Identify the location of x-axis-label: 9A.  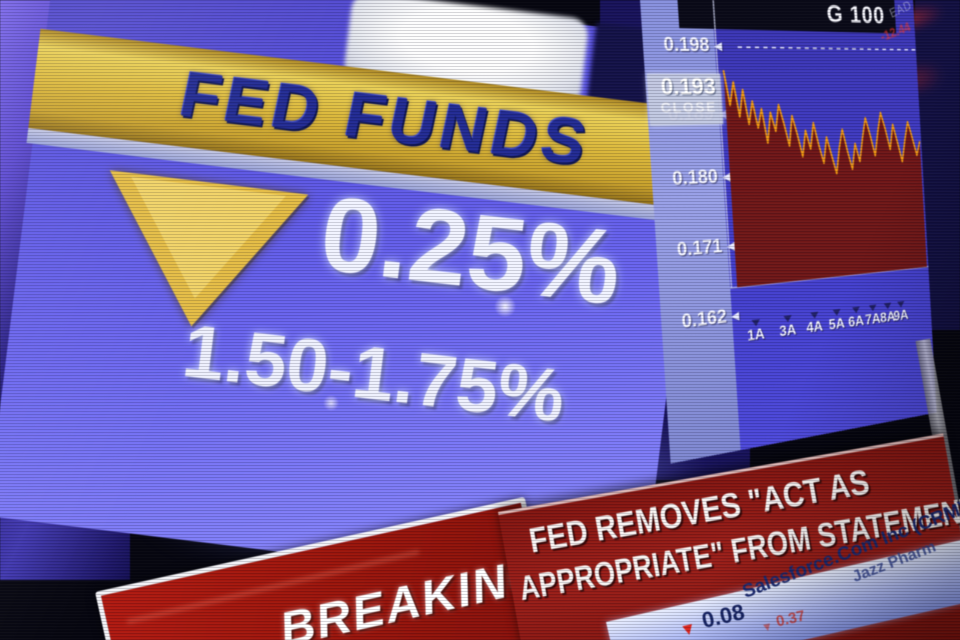
(901, 316).